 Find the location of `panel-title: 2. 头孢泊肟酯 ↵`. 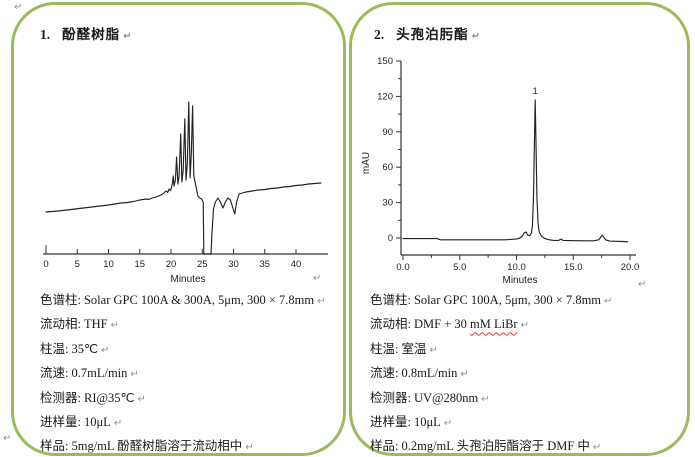

panel-title: 2. 头孢泊肟酯 ↵ is located at coordinates (427, 33).